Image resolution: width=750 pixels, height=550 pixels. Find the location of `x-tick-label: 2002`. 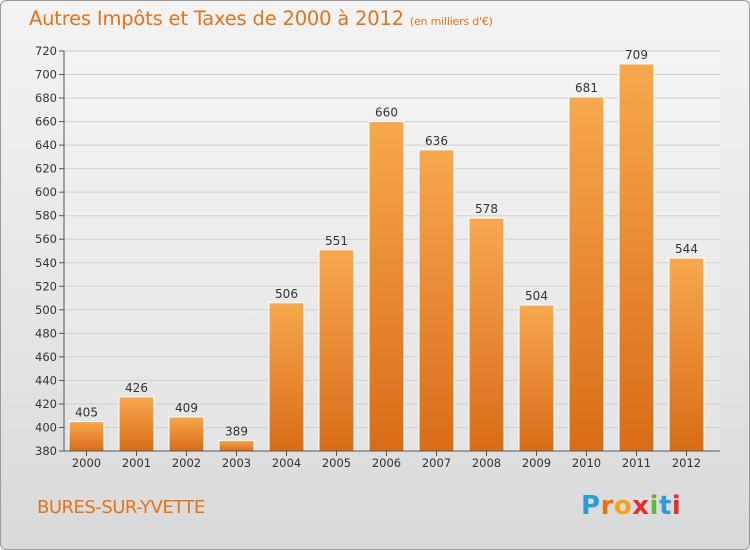

x-tick-label: 2002 is located at coordinates (186, 463).